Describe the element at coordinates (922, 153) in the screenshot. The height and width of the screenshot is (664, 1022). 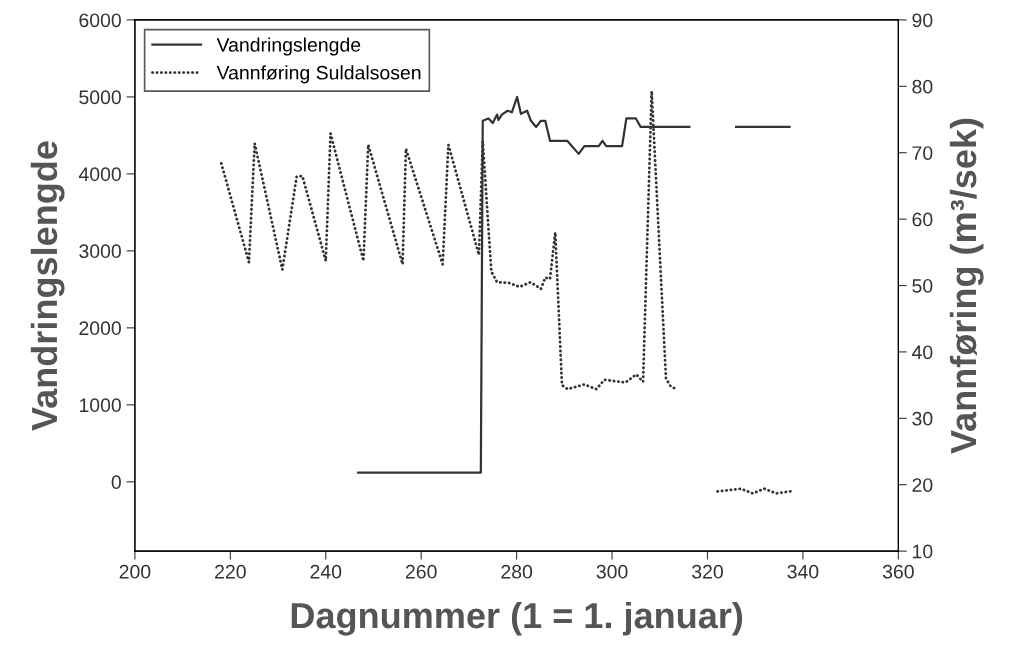
I see `y2-tick-label: 70` at that location.